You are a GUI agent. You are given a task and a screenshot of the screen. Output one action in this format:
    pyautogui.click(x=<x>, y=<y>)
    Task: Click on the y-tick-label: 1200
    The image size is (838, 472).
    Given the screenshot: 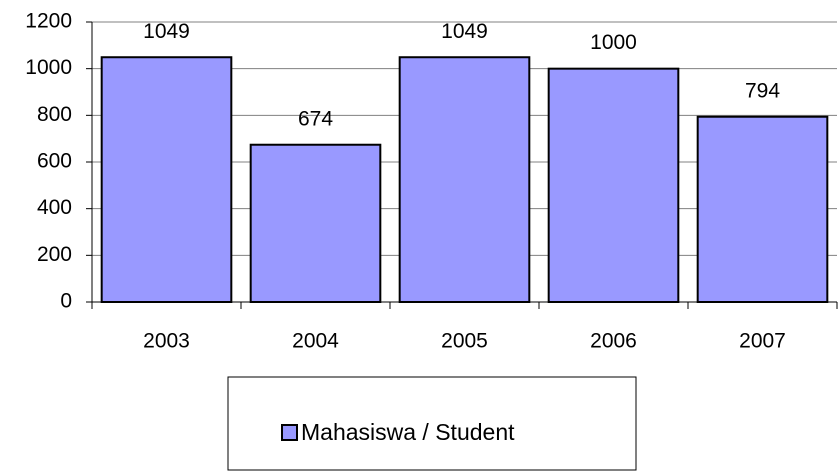 What is the action you would take?
    pyautogui.click(x=48, y=21)
    